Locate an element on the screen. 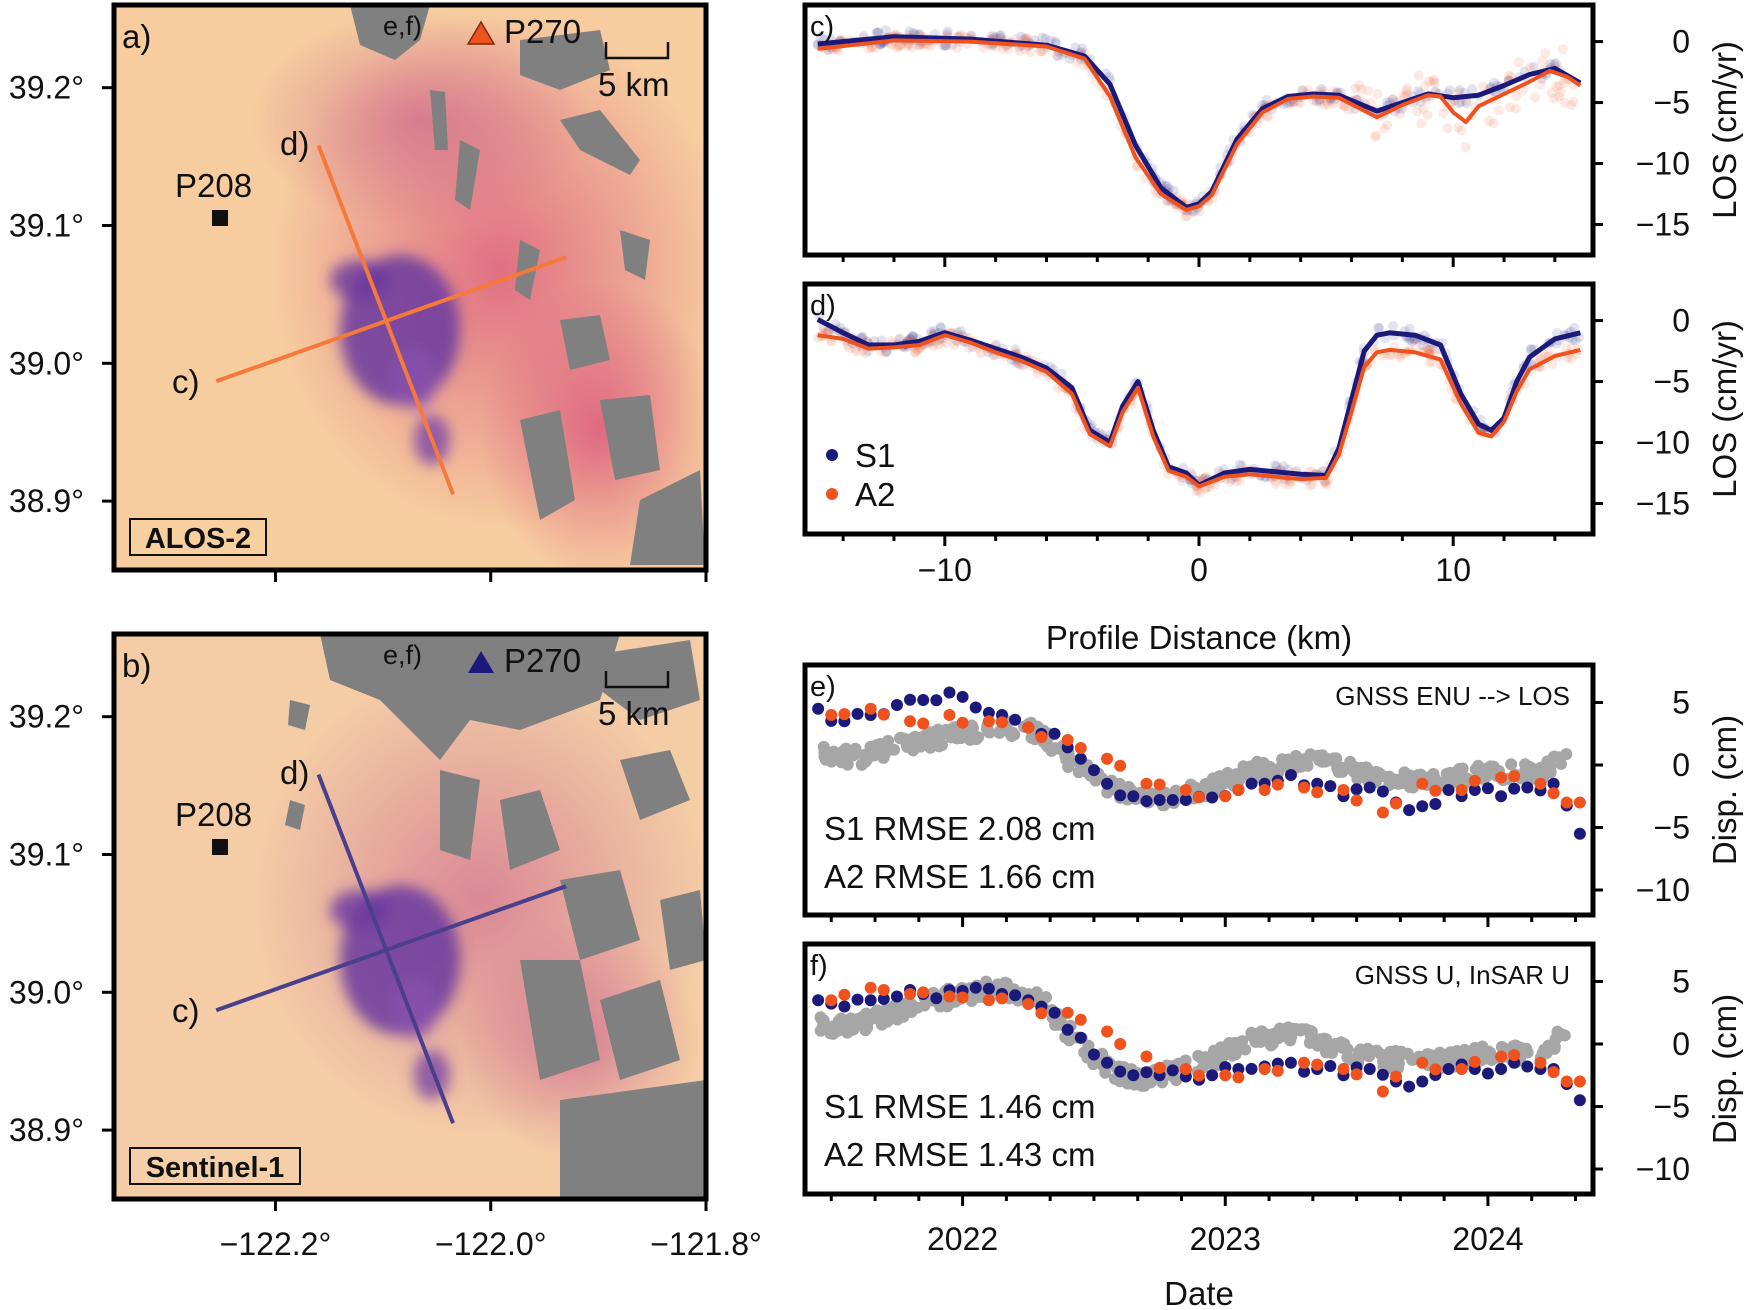  panel-d-xtick-label: 0 is located at coordinates (1199, 570).